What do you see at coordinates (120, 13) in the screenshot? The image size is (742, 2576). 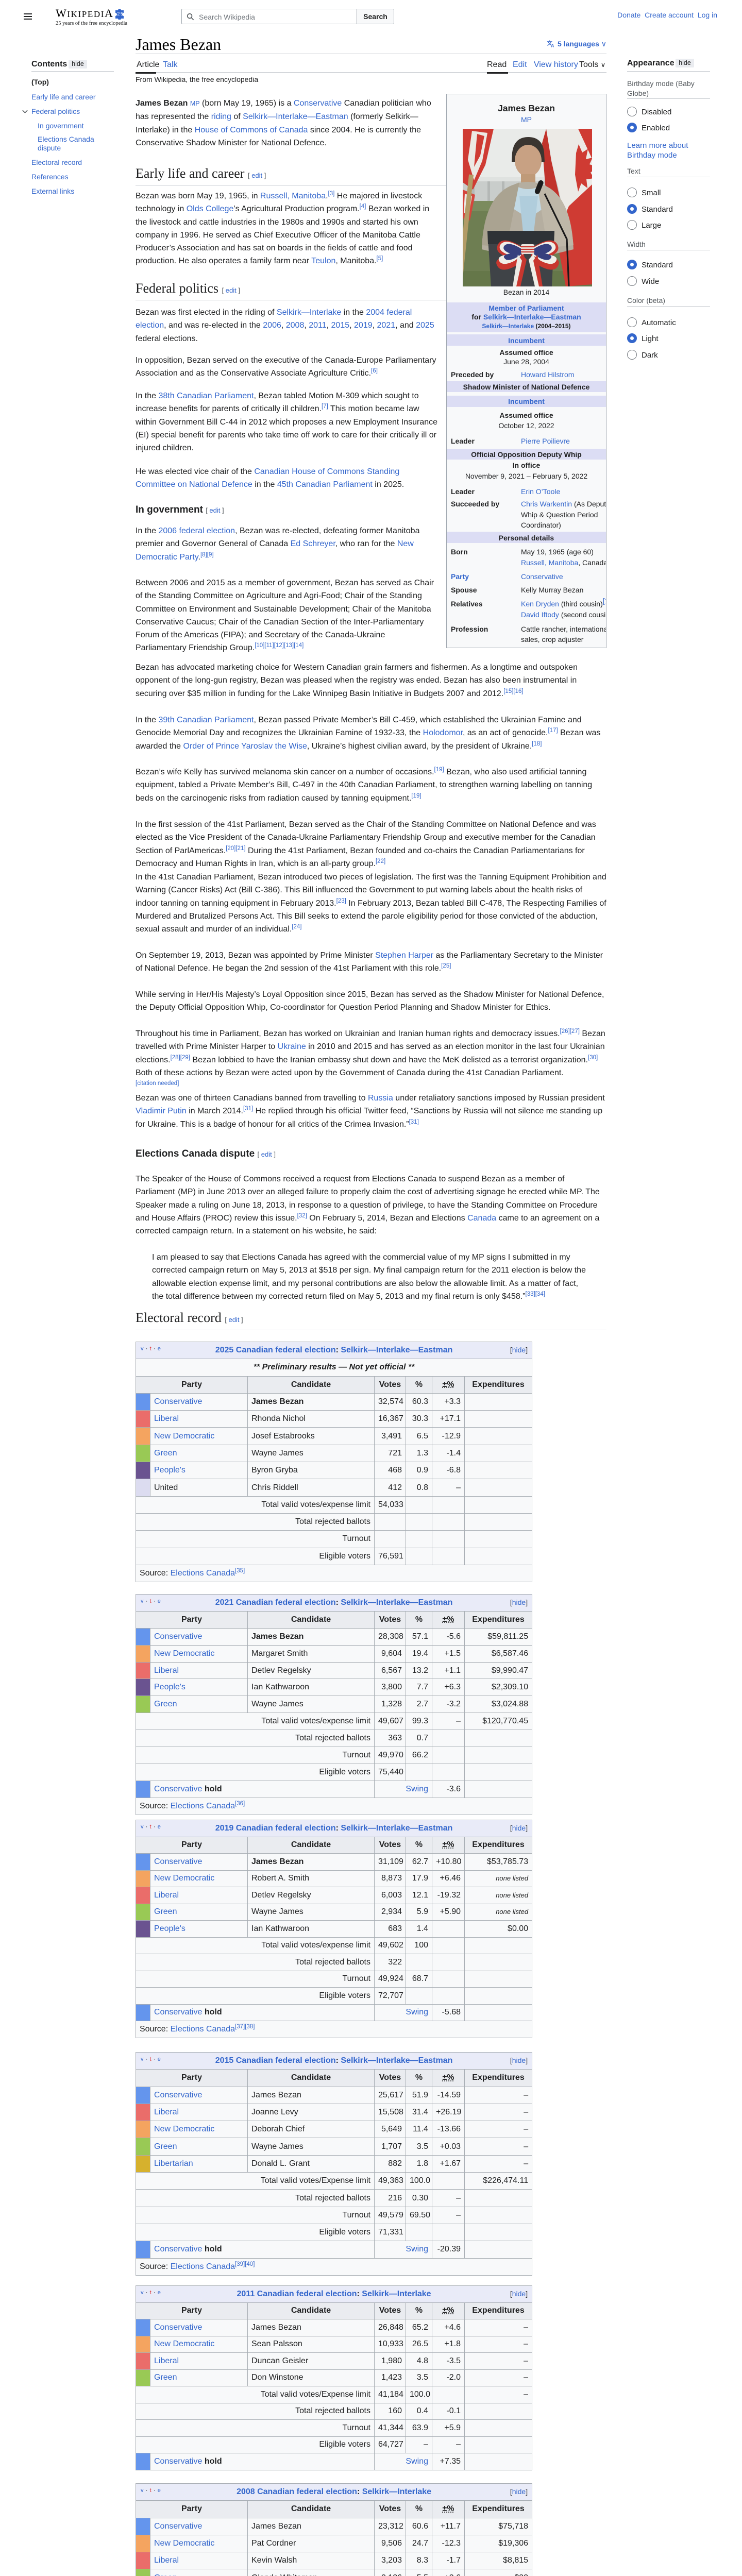 I see `svg-text: 25` at bounding box center [120, 13].